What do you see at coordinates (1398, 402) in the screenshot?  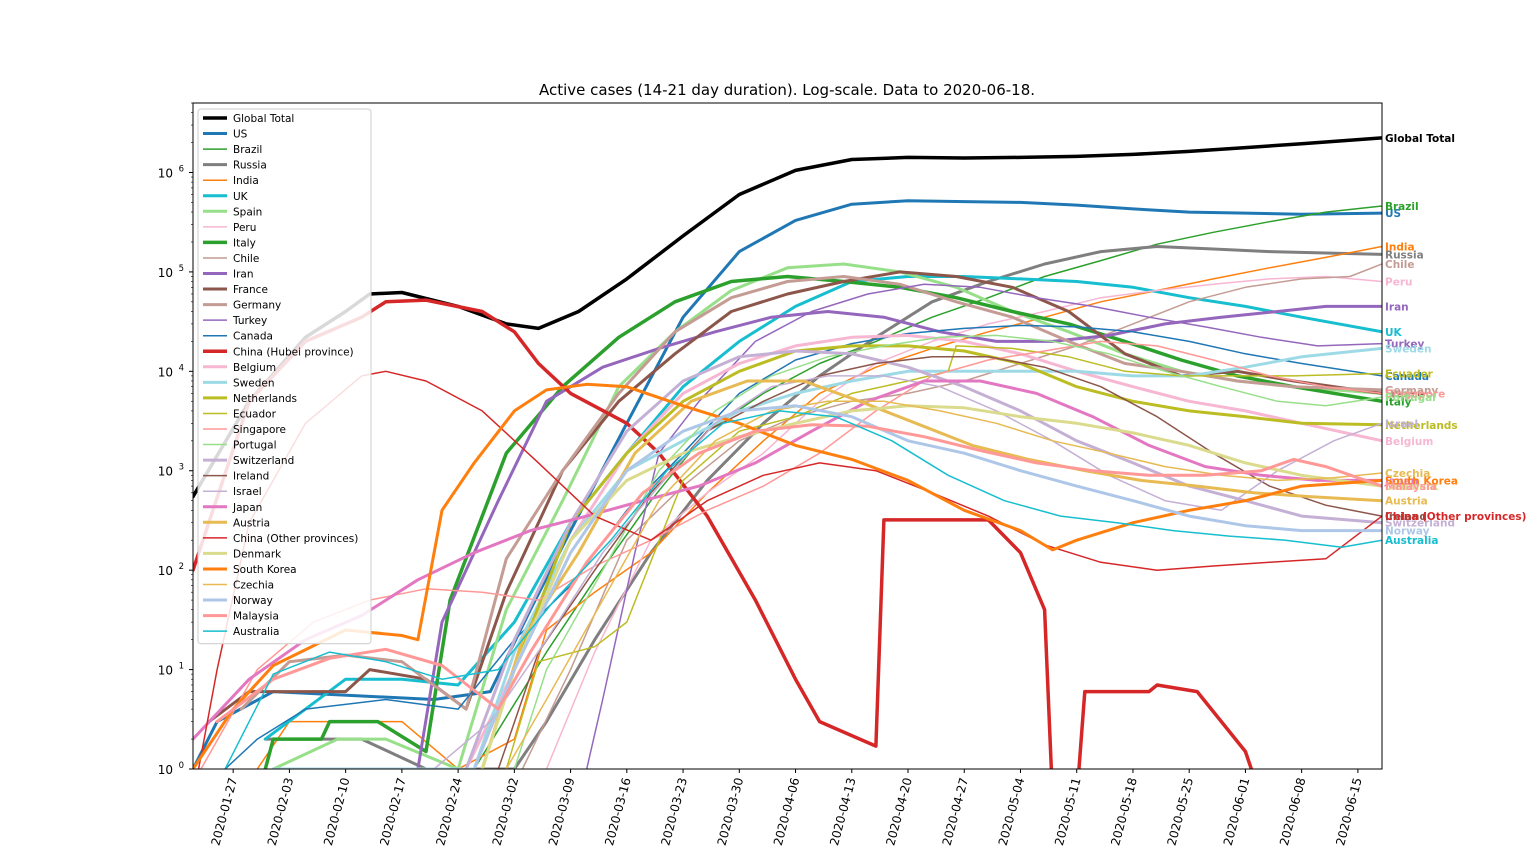 I see `series-end-label: Italy` at bounding box center [1398, 402].